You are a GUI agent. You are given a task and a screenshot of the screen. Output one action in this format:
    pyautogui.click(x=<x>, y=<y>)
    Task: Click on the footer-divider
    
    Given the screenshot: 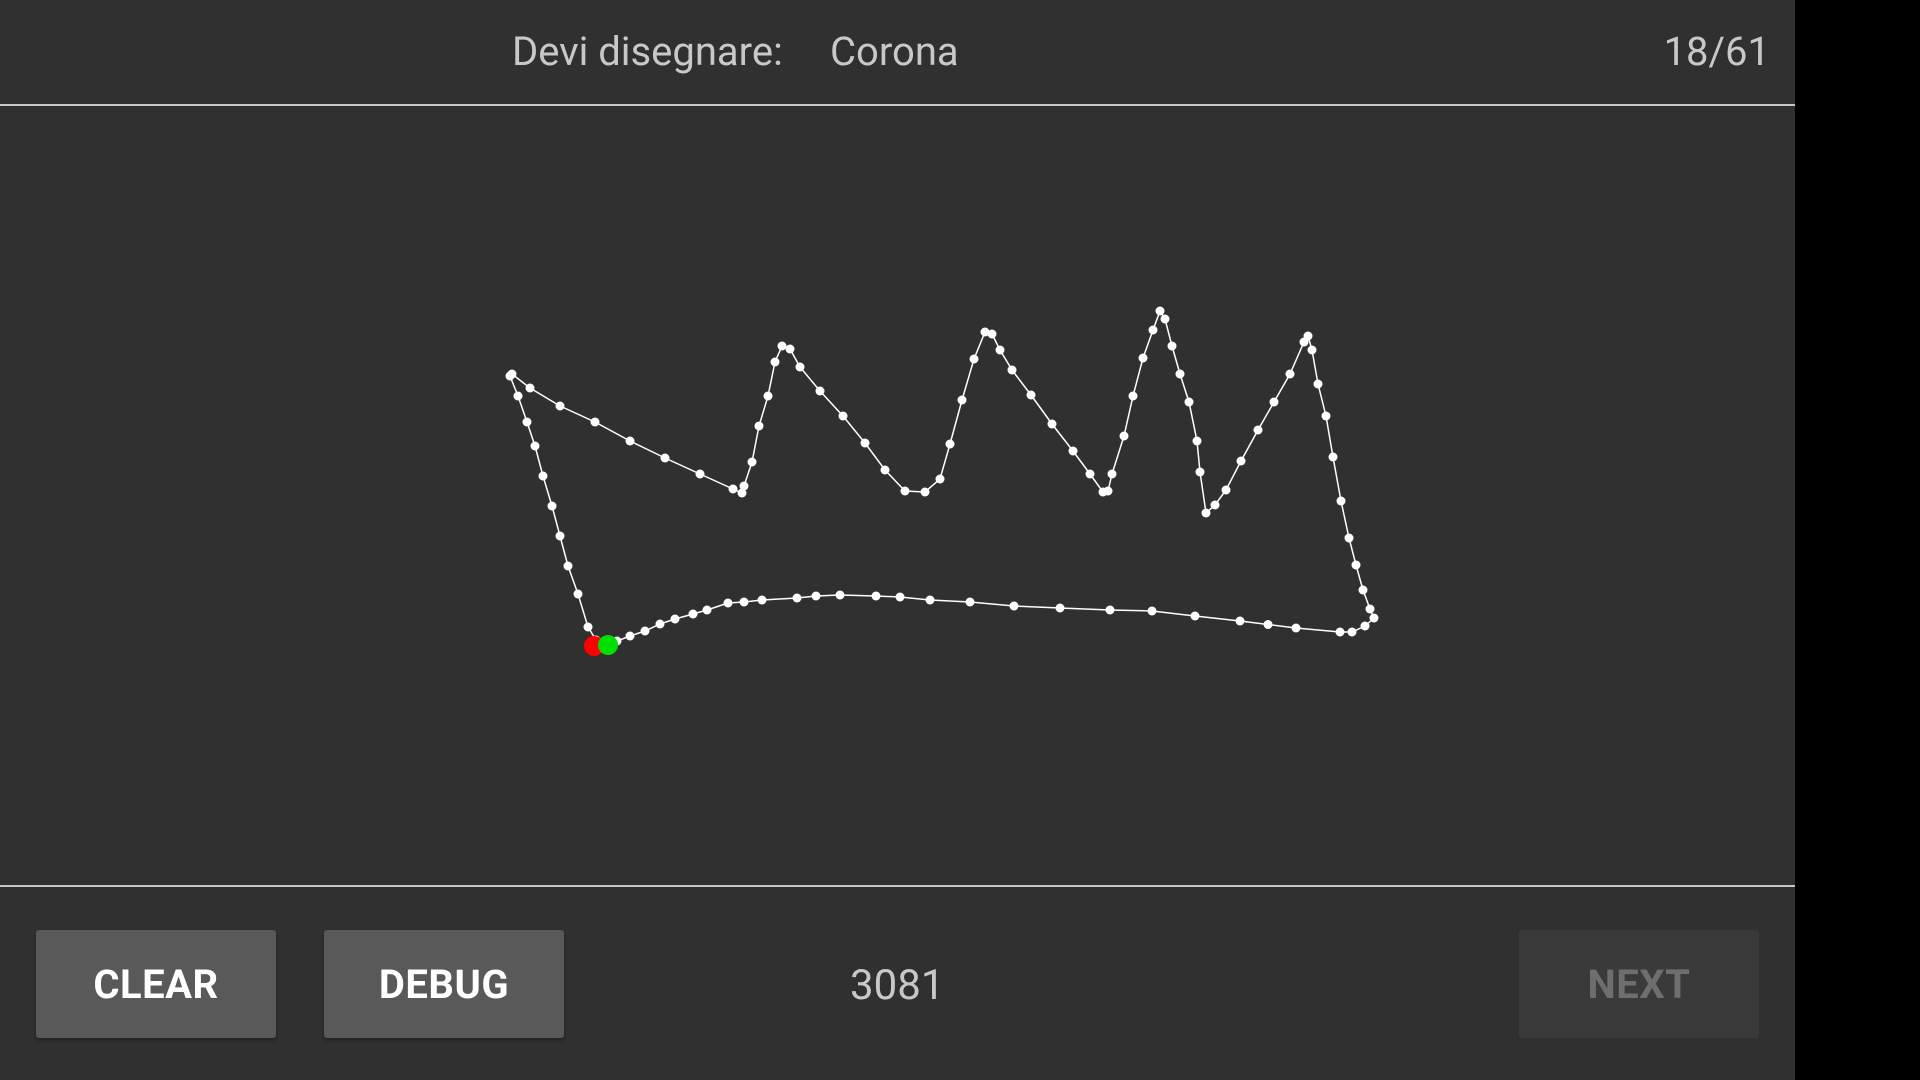 What is the action you would take?
    pyautogui.click(x=897, y=886)
    